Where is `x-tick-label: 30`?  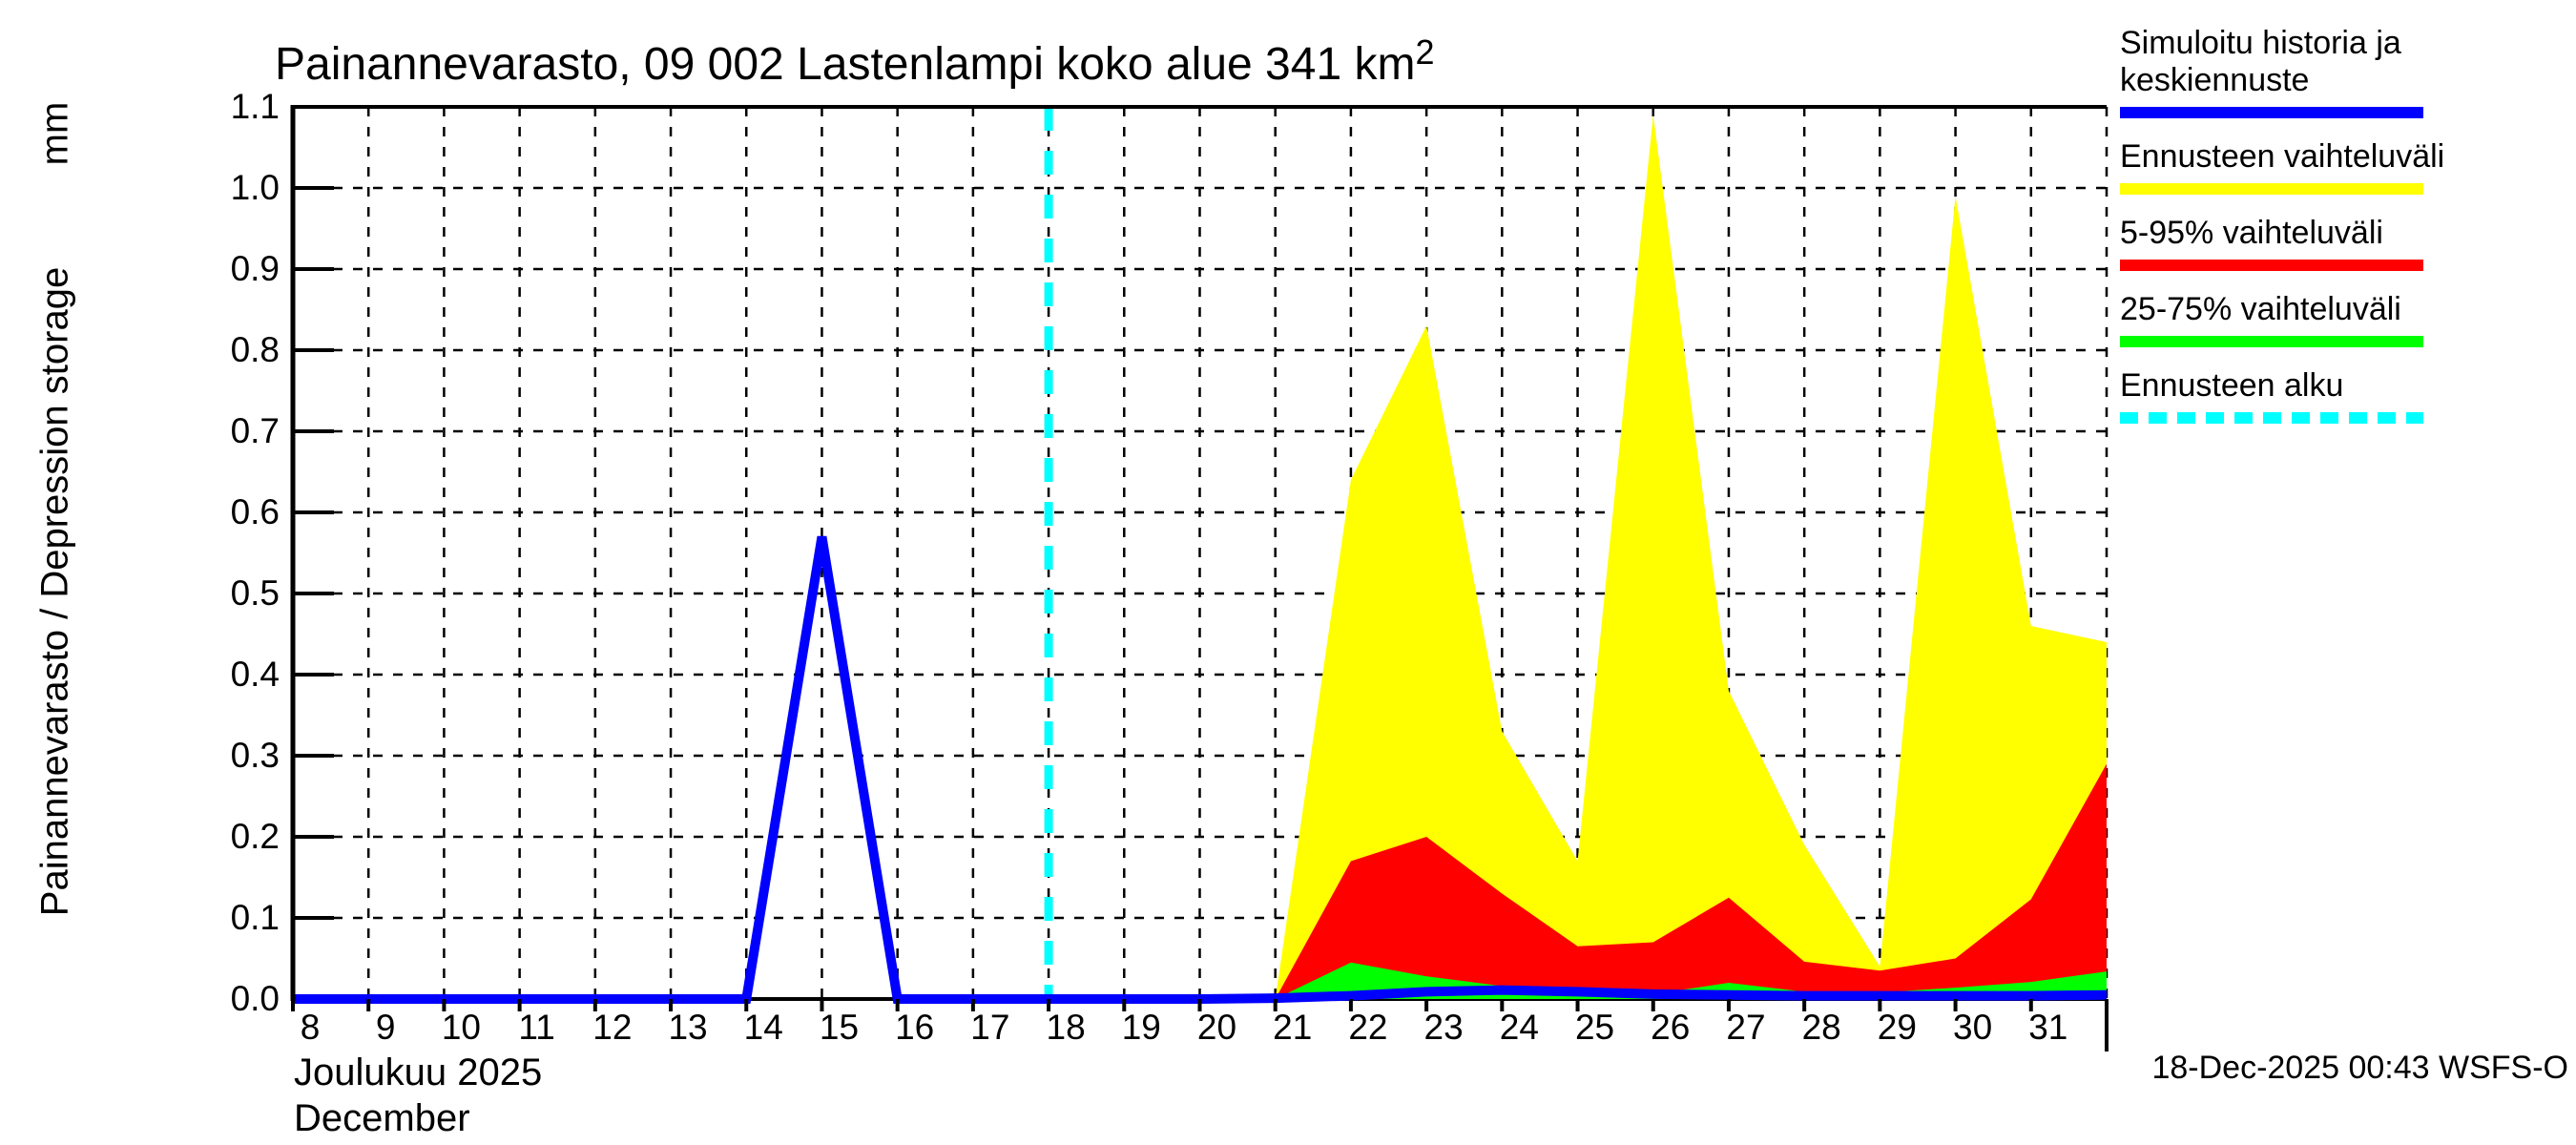 x-tick-label: 30 is located at coordinates (1973, 1027).